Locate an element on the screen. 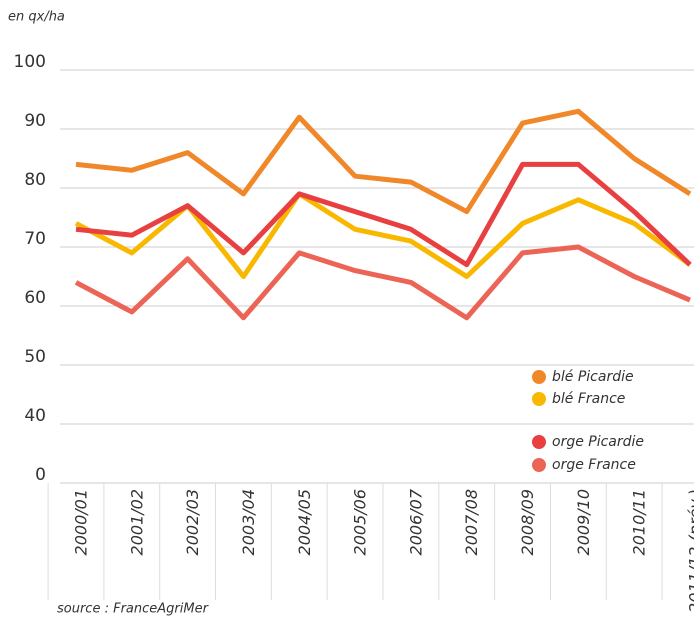 This screenshot has height=619, width=694. legend-label: blé Picardie is located at coordinates (593, 377).